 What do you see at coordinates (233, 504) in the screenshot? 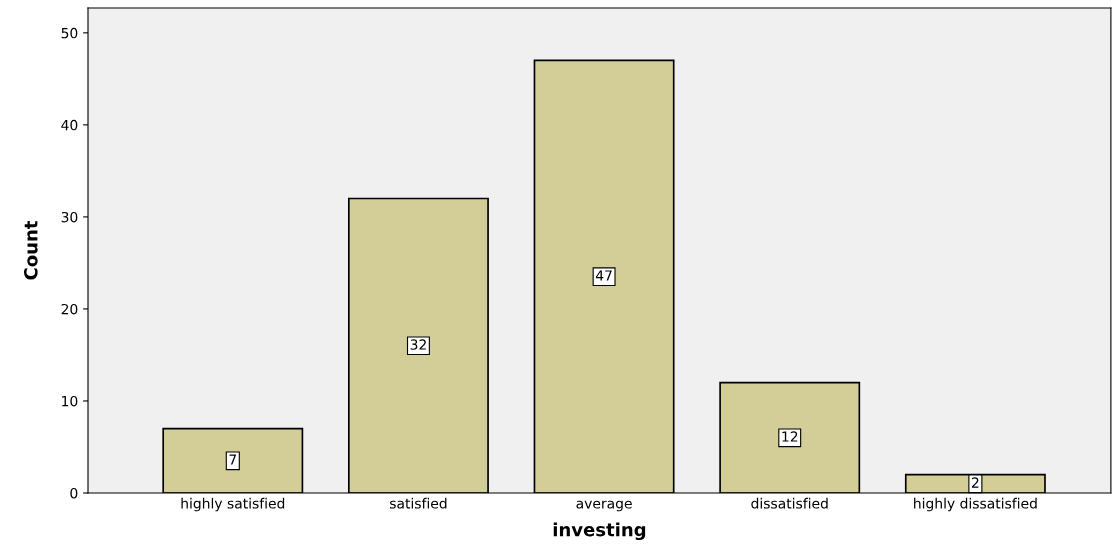
I see `x-tick-label: highly satisfied` at bounding box center [233, 504].